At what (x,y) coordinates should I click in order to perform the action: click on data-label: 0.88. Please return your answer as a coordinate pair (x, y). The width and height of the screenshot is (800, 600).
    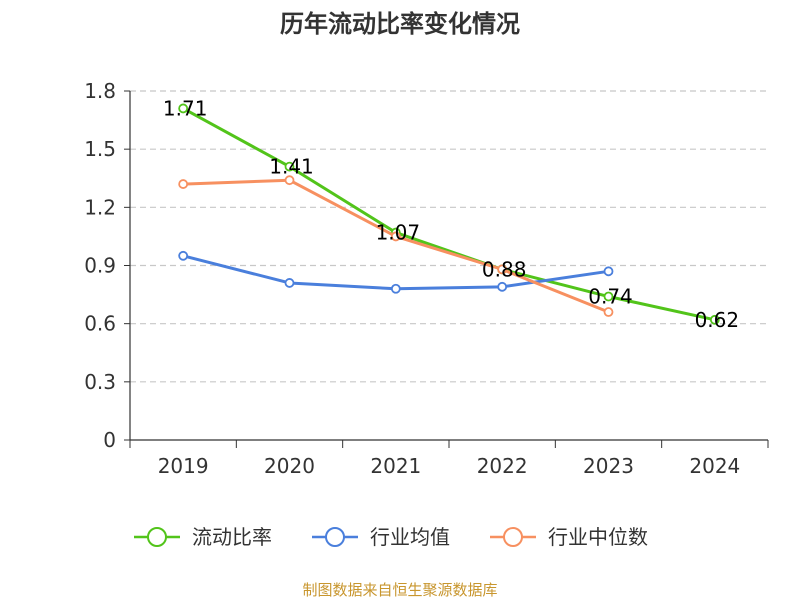
    Looking at the image, I should click on (504, 269).